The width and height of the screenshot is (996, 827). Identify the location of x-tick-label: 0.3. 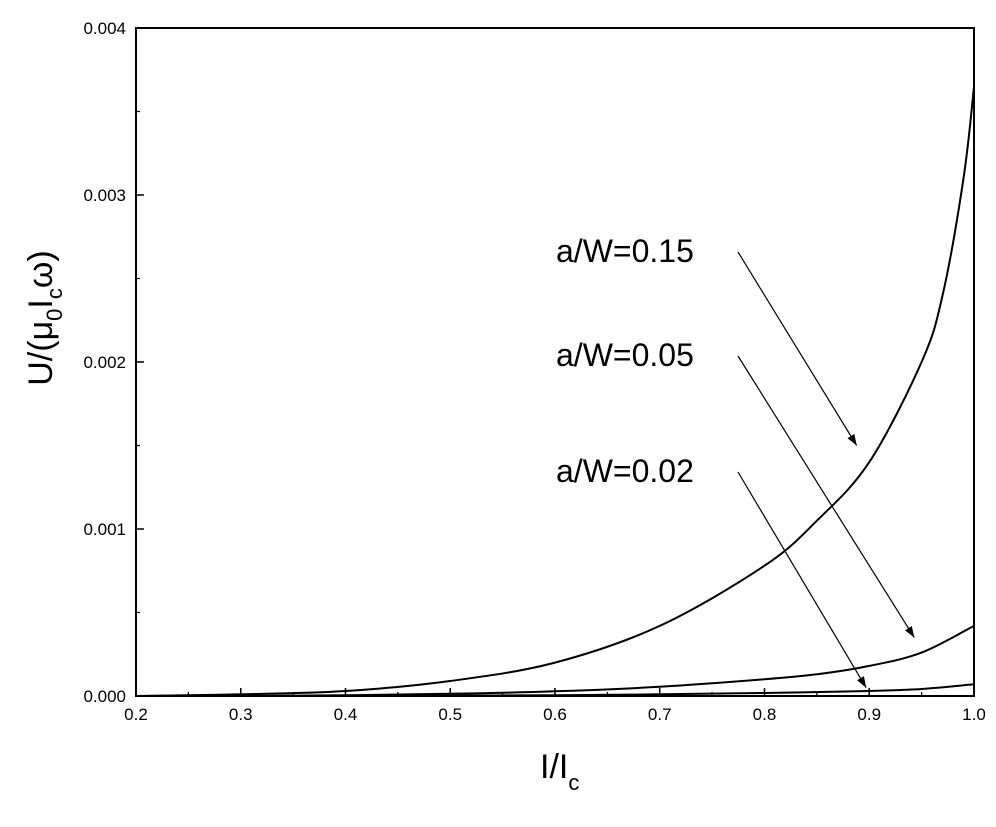
(241, 714).